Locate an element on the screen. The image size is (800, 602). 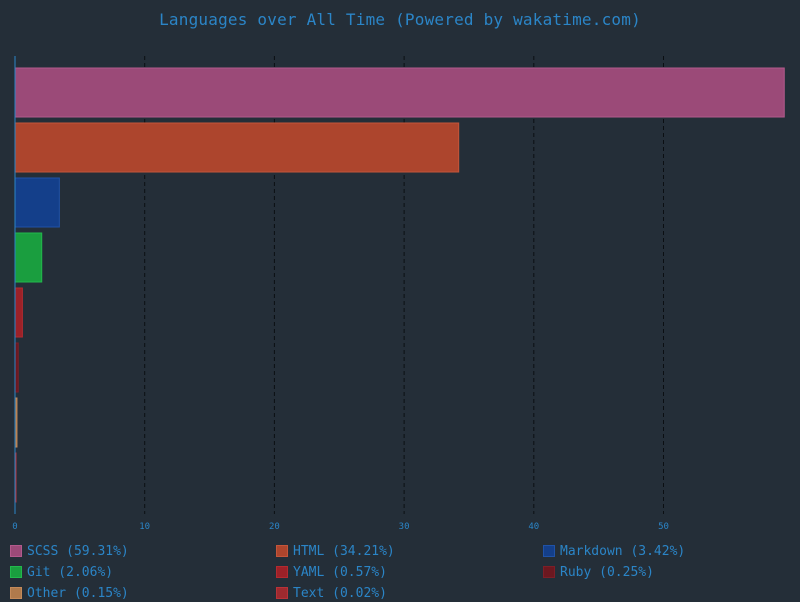
legend-item-yaml: YAML (0.57%) is located at coordinates (331, 572).